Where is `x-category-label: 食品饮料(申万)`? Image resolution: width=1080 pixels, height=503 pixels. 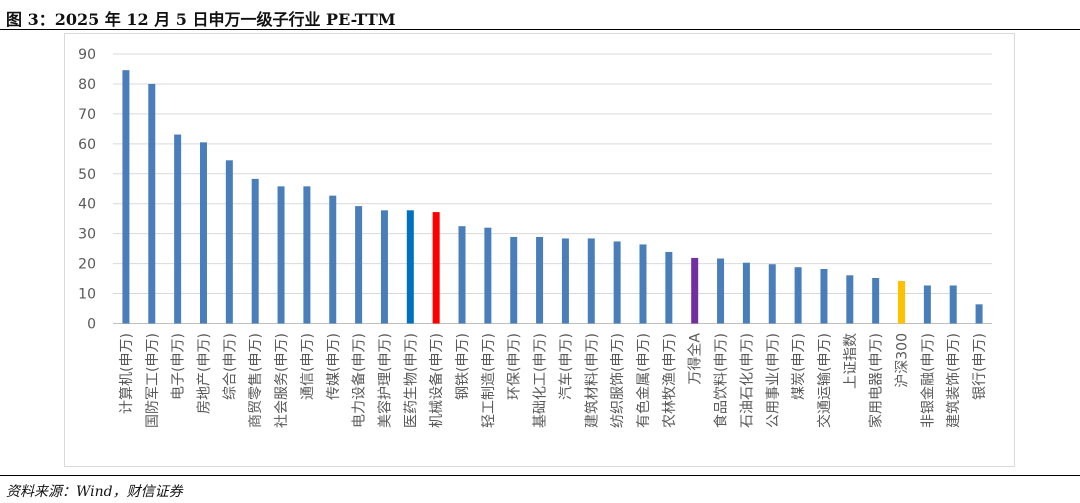
x-category-label: 食品饮料(申万) is located at coordinates (721, 380).